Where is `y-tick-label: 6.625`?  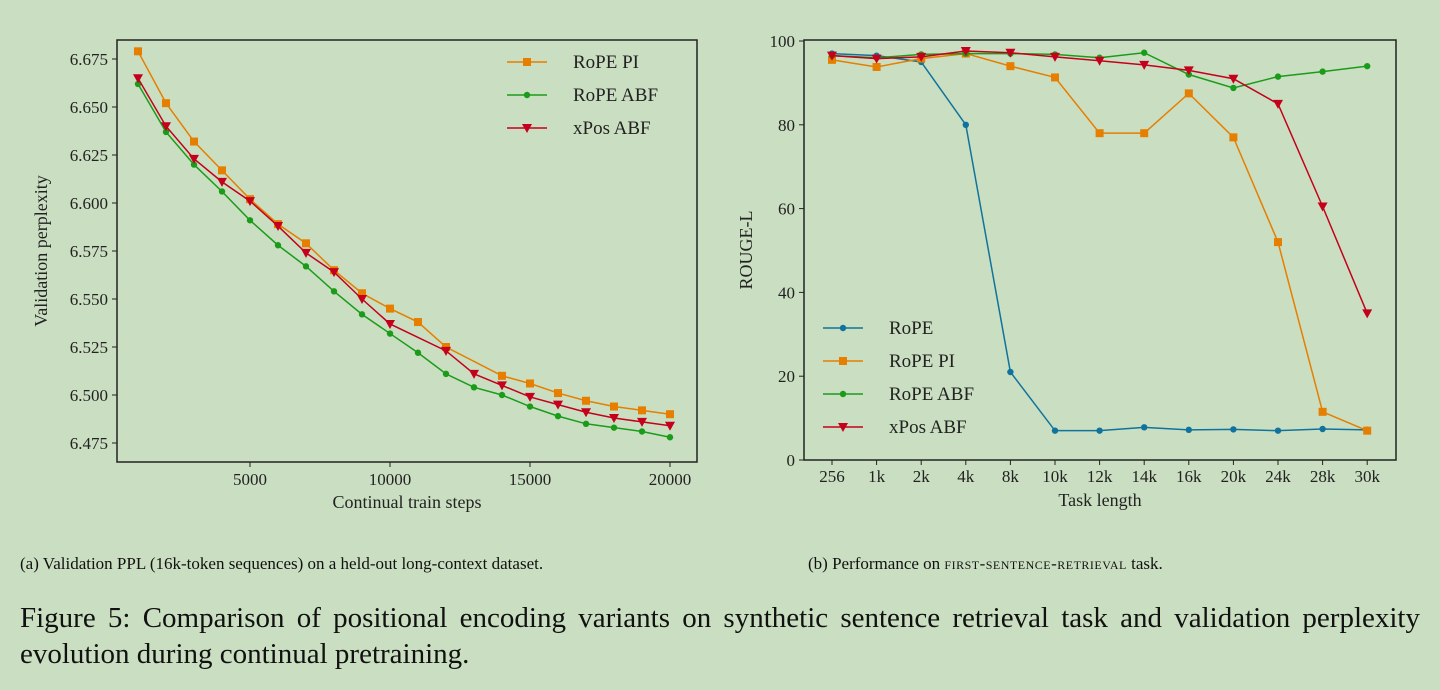
y-tick-label: 6.625 is located at coordinates (89, 155).